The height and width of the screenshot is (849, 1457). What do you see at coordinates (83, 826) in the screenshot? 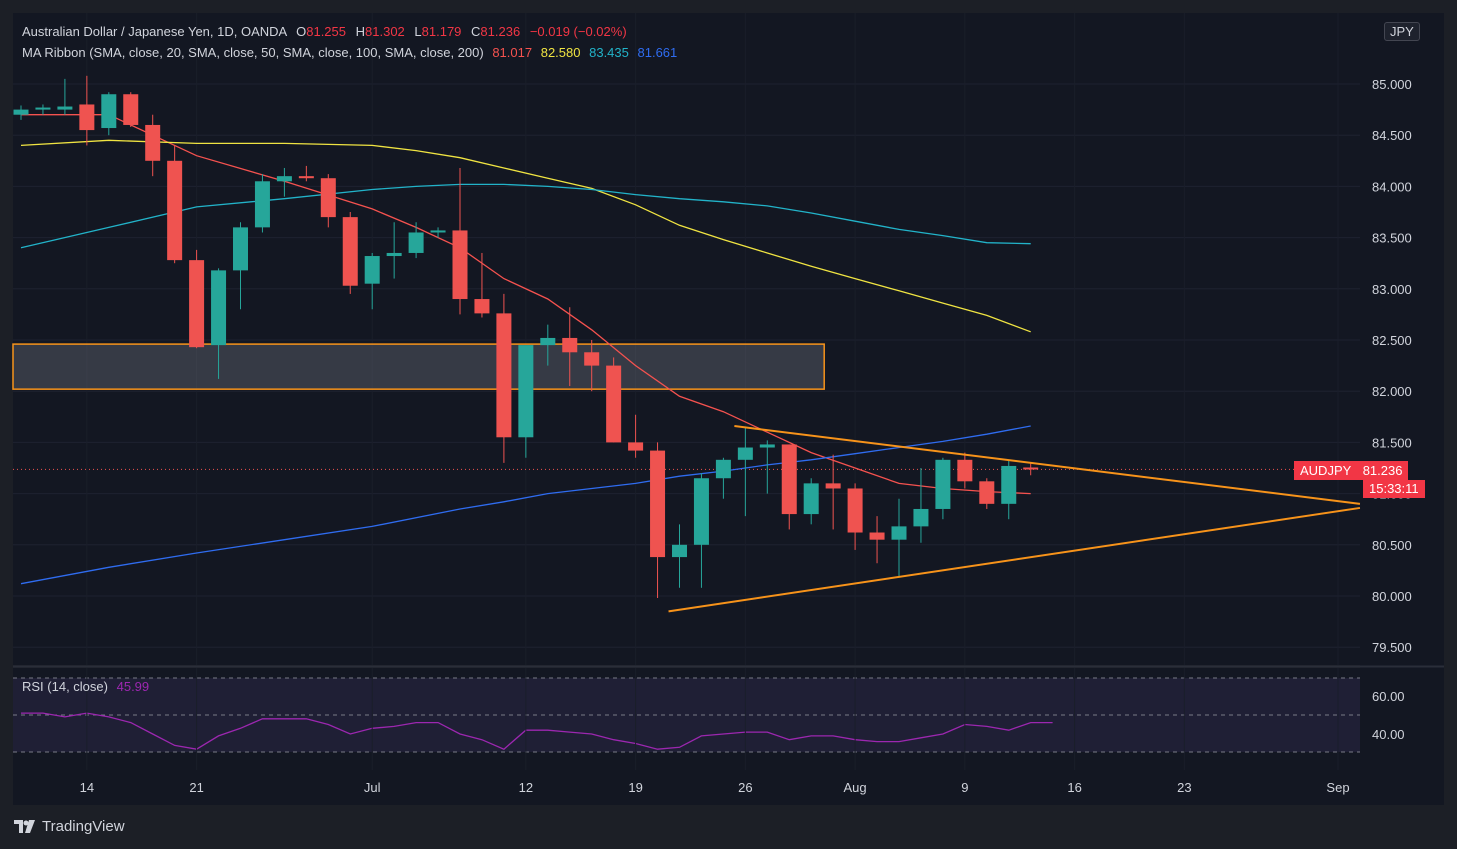
I see `tradingview-brand: TradingView` at bounding box center [83, 826].